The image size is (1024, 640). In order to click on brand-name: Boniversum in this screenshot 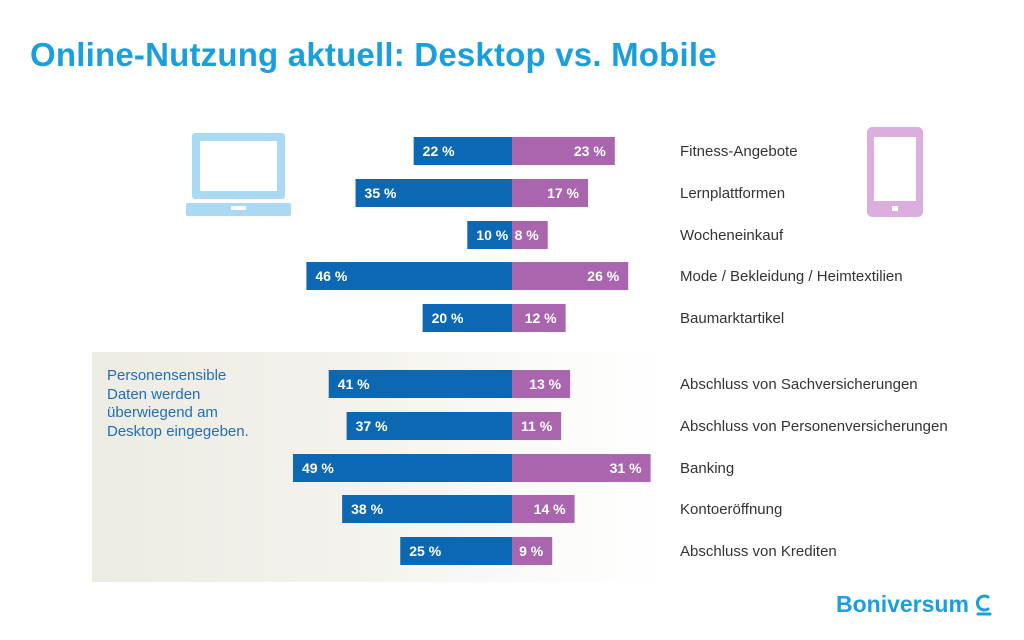, I will do `click(902, 604)`.